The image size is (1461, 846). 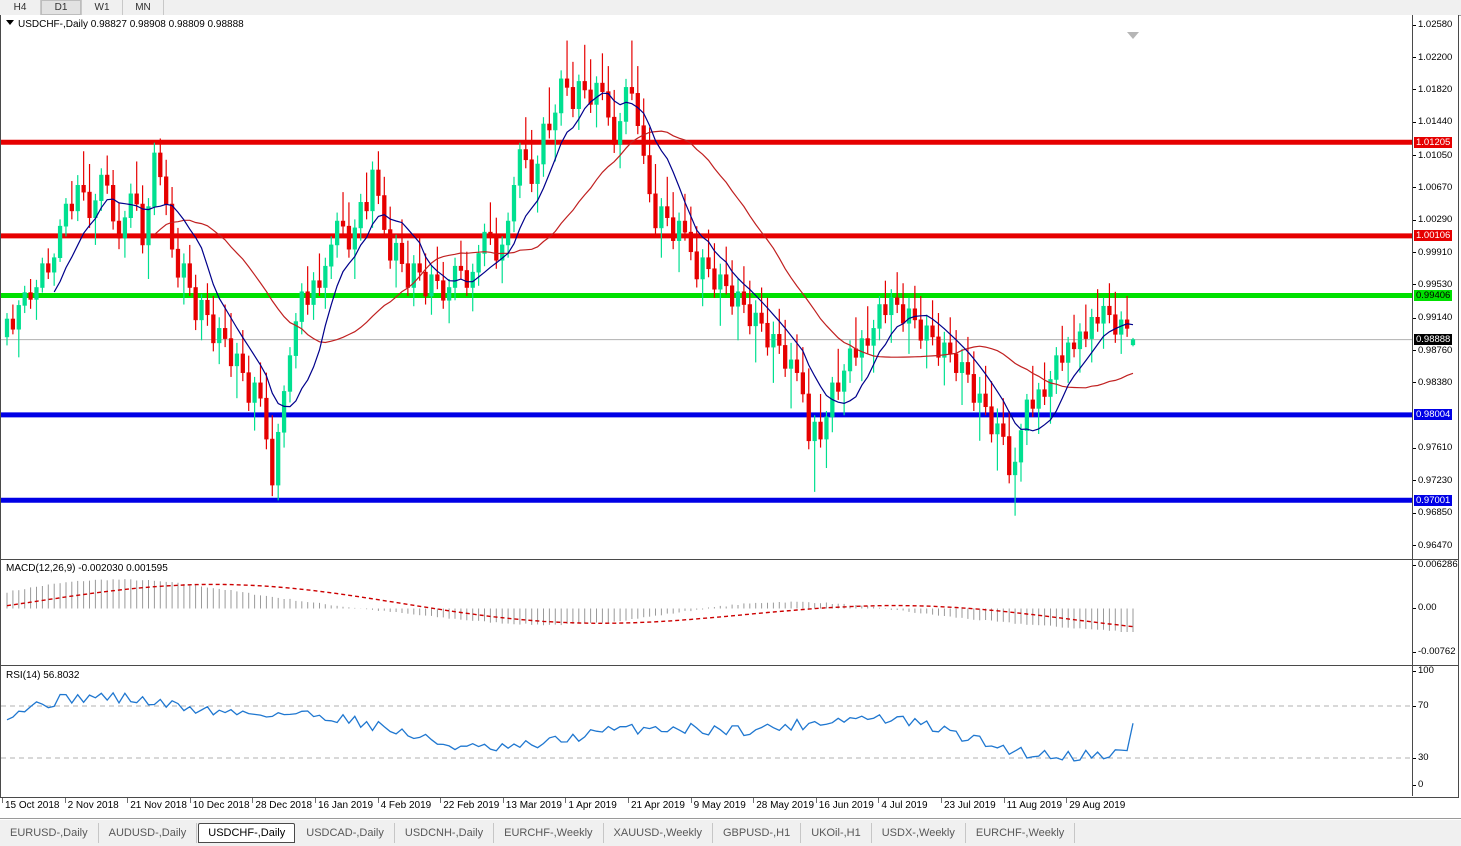 What do you see at coordinates (61, 7) in the screenshot?
I see `timeframe-button-d1: D1` at bounding box center [61, 7].